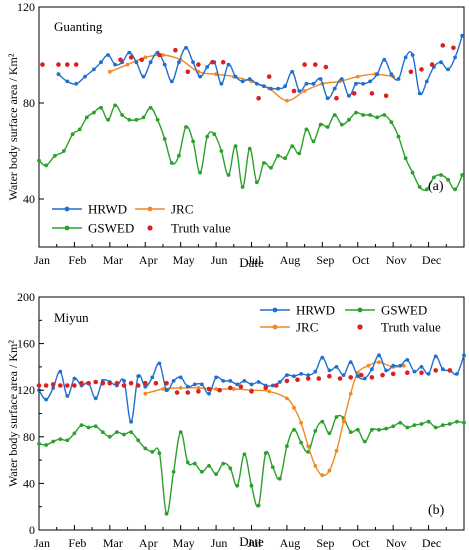 Image resolution: width=469 pixels, height=550 pixels. I want to click on x-tick-label: May, so click(184, 543).